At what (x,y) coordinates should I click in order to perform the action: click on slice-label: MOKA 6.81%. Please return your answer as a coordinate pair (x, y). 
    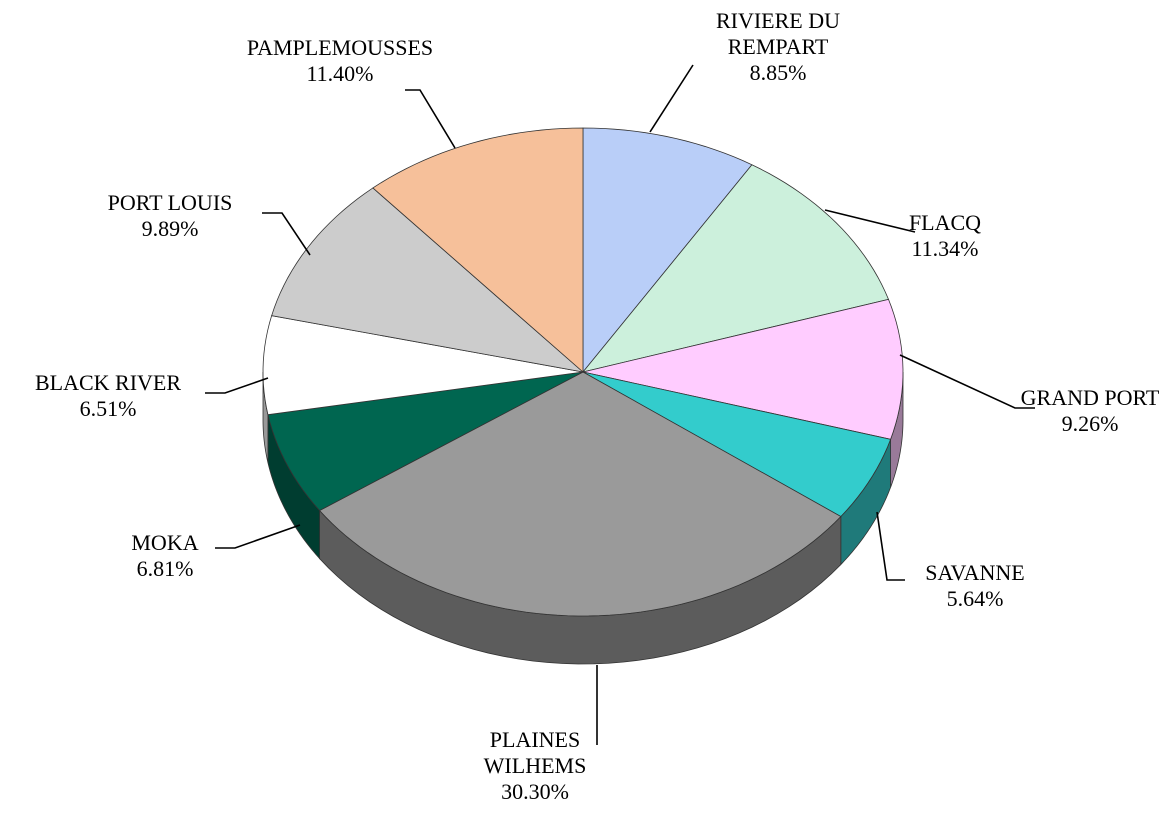
    Looking at the image, I should click on (165, 556).